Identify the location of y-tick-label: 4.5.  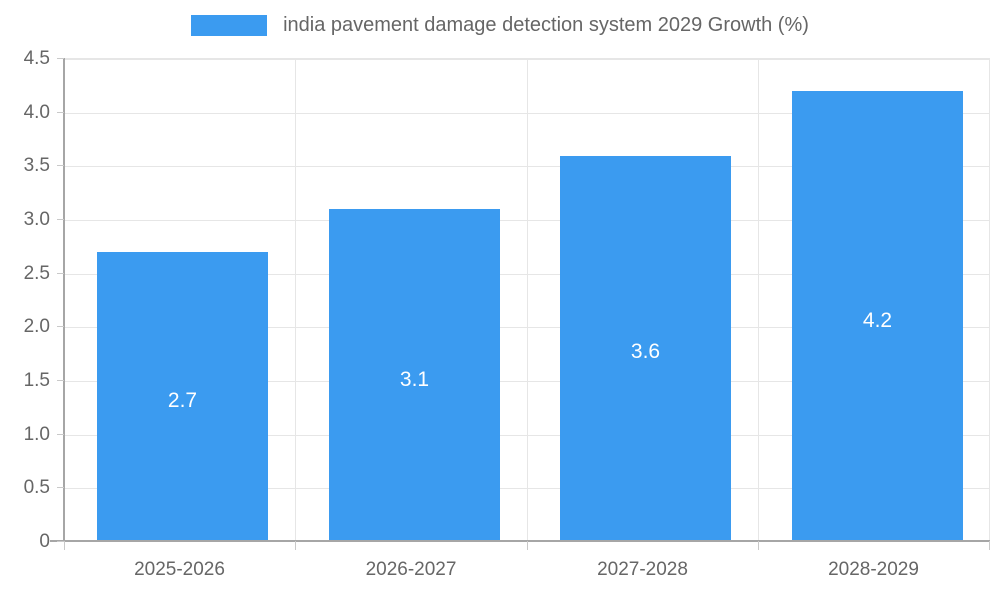
(36, 58).